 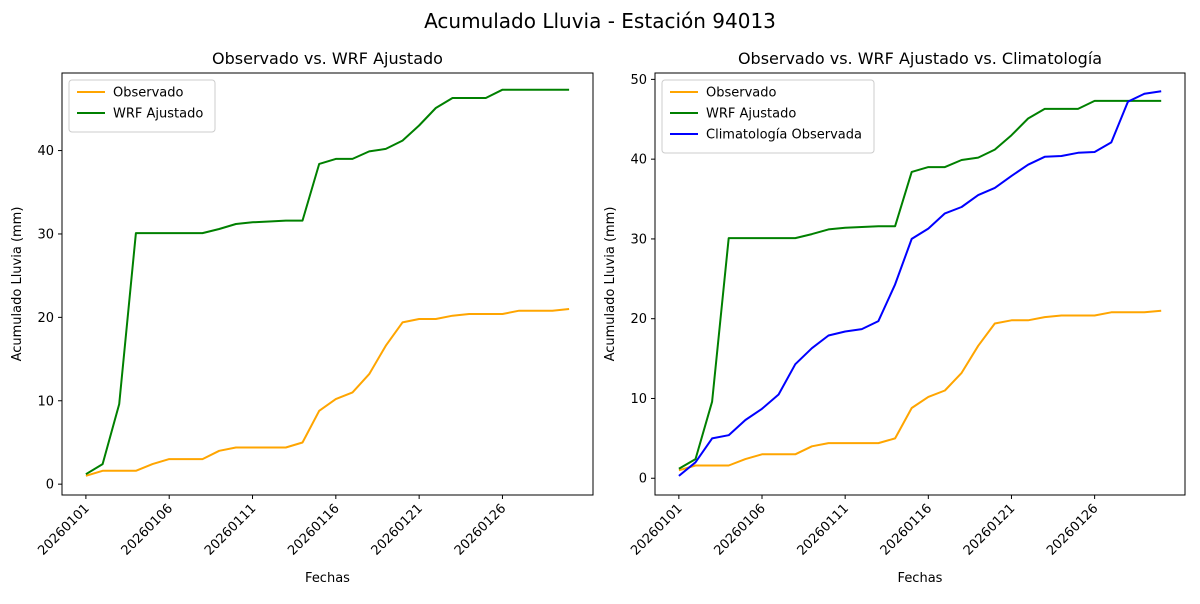 I want to click on y-tick-label: 50, so click(x=638, y=80).